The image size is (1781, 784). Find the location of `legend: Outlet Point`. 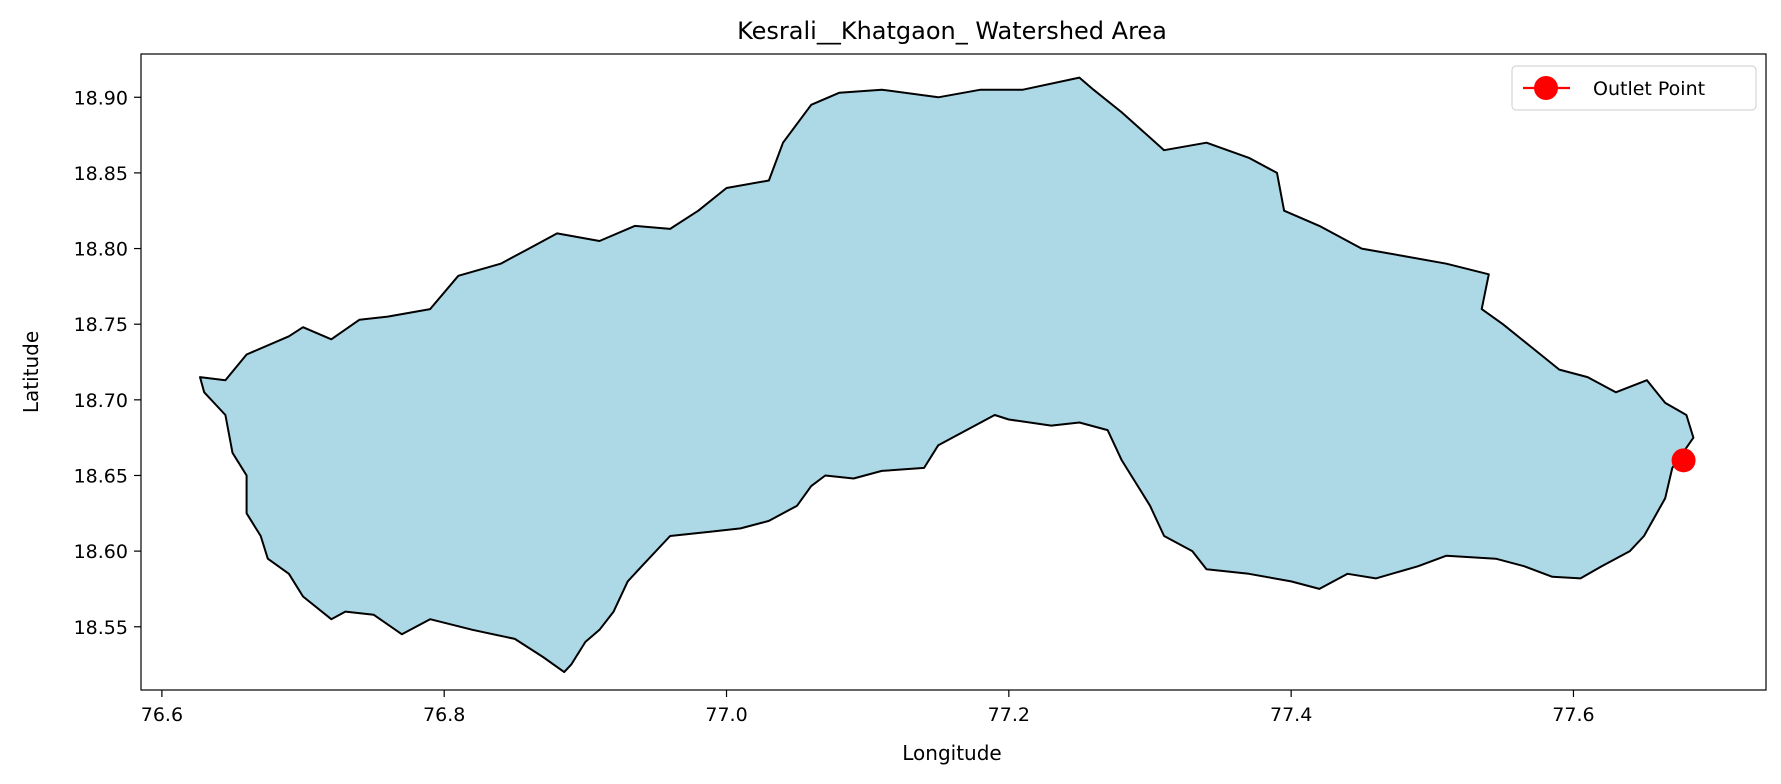

legend: Outlet Point is located at coordinates (1634, 88).